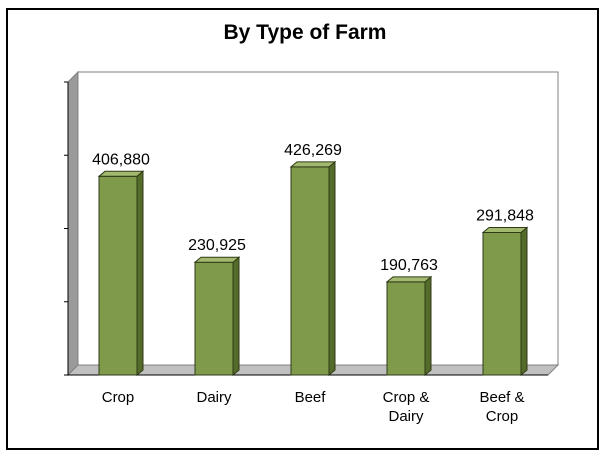 The width and height of the screenshot is (610, 455). What do you see at coordinates (121, 159) in the screenshot?
I see `data-label: 406,880` at bounding box center [121, 159].